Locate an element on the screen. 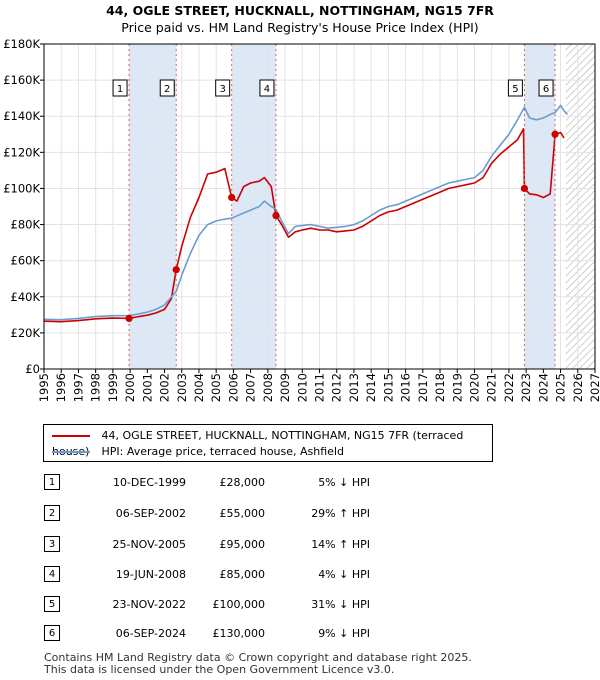 The image size is (600, 680). y-tick-label: £20K is located at coordinates (26, 333).